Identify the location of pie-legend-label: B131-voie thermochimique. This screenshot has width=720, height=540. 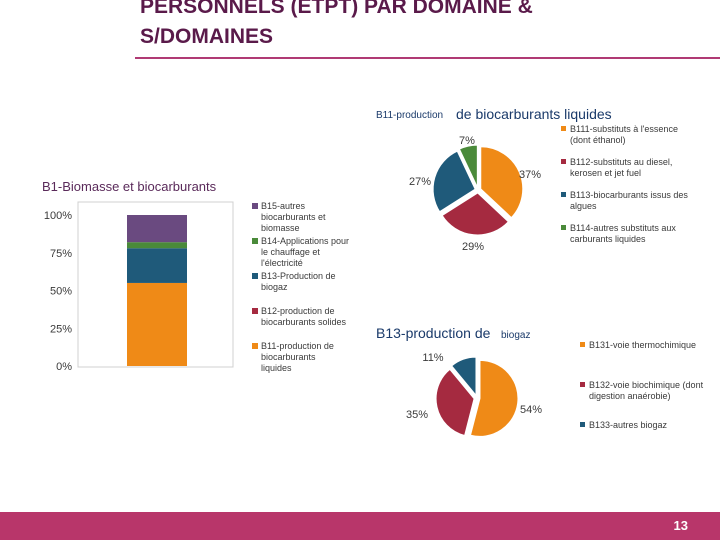
(642, 345).